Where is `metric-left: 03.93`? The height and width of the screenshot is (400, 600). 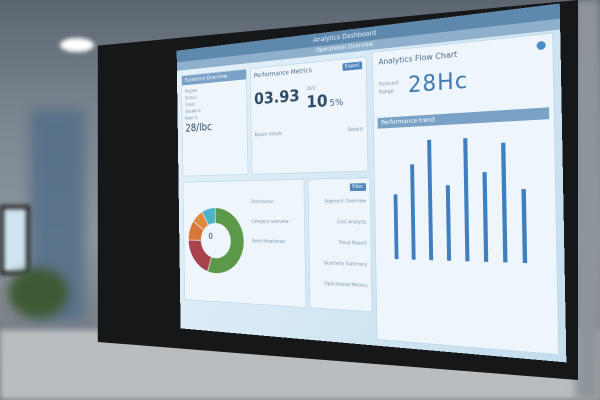
metric-left: 03.93 is located at coordinates (277, 97).